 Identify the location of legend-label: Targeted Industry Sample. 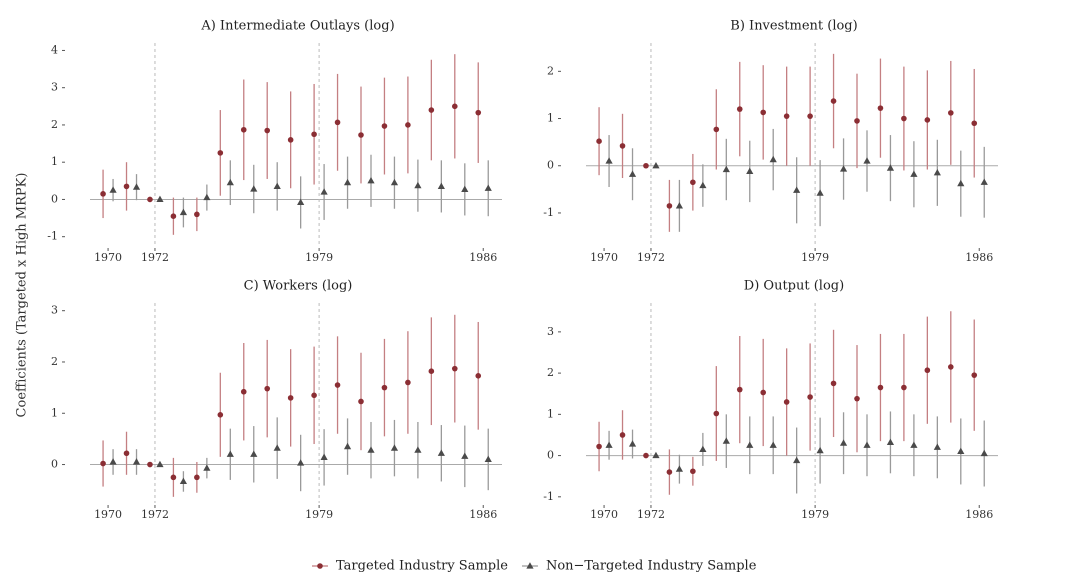
(422, 566).